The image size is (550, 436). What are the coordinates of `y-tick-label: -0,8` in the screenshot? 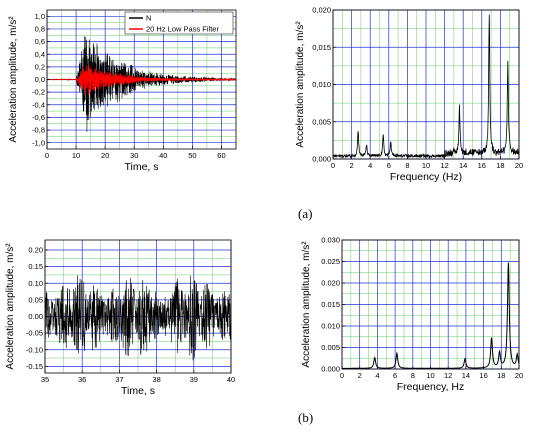 It's located at (38, 130).